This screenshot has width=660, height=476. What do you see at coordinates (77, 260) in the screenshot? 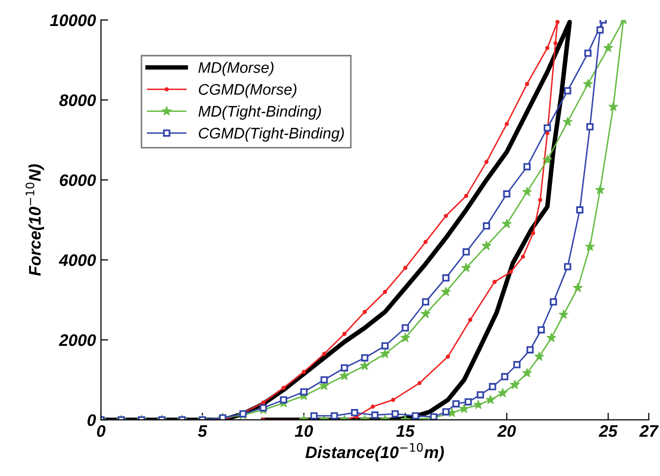
I see `y-tick-label: 4000` at bounding box center [77, 260].